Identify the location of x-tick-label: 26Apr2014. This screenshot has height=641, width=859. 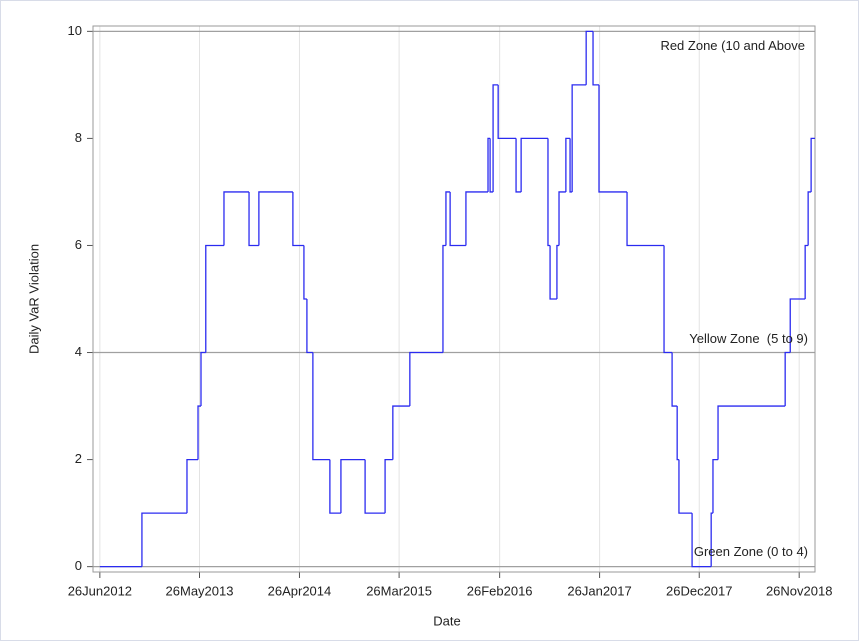
(300, 590).